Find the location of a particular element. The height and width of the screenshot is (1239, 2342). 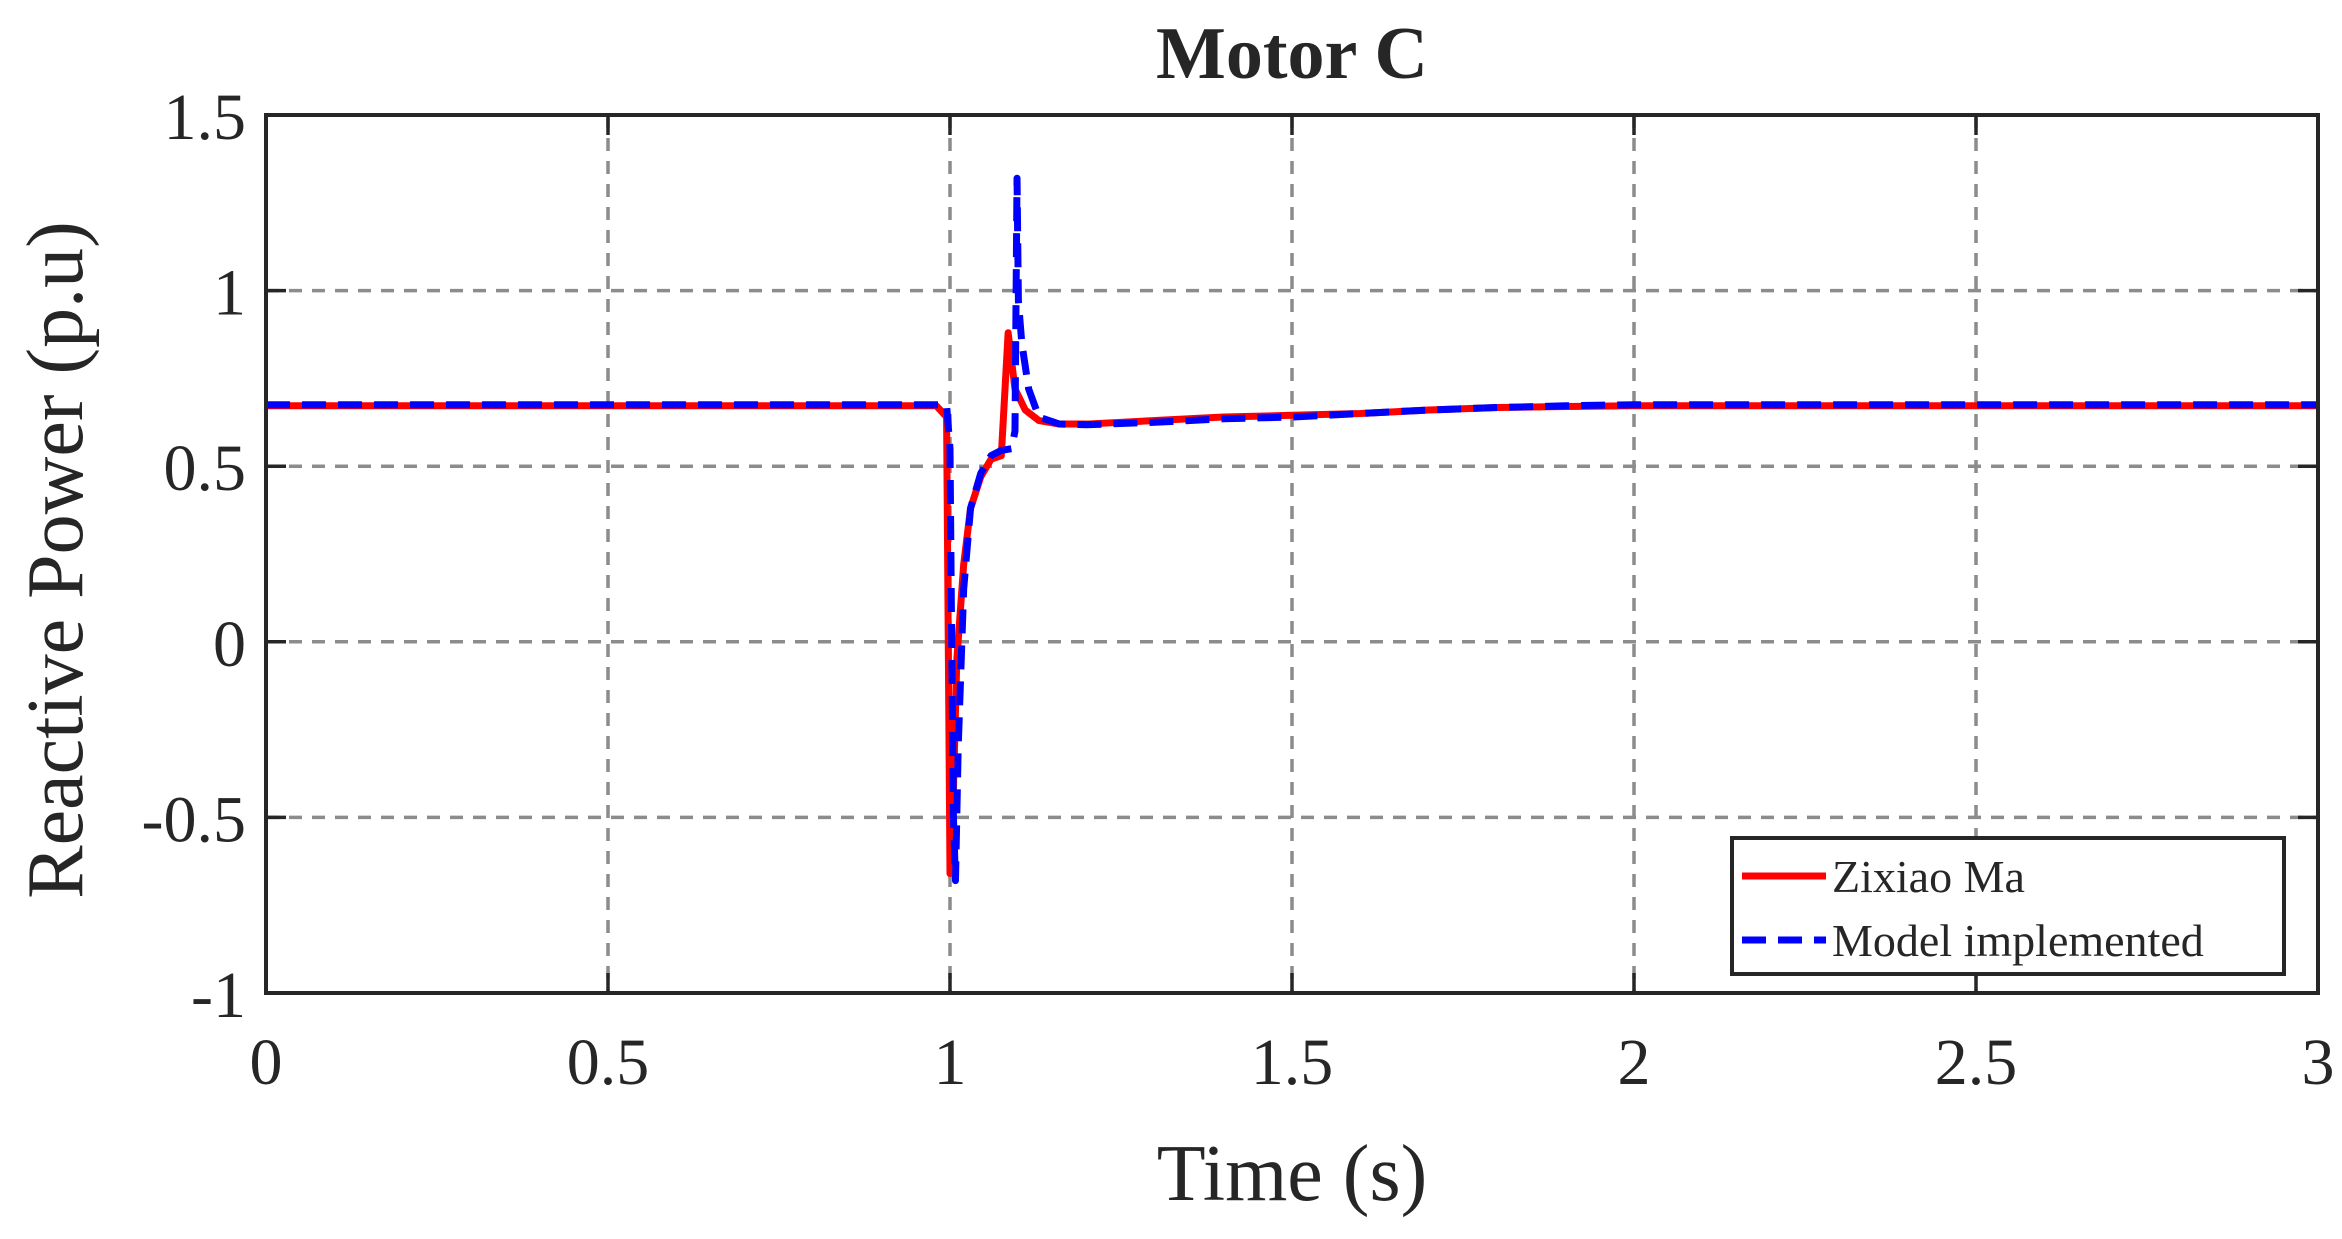

y-tick-label-1: -1 is located at coordinates (218, 995).